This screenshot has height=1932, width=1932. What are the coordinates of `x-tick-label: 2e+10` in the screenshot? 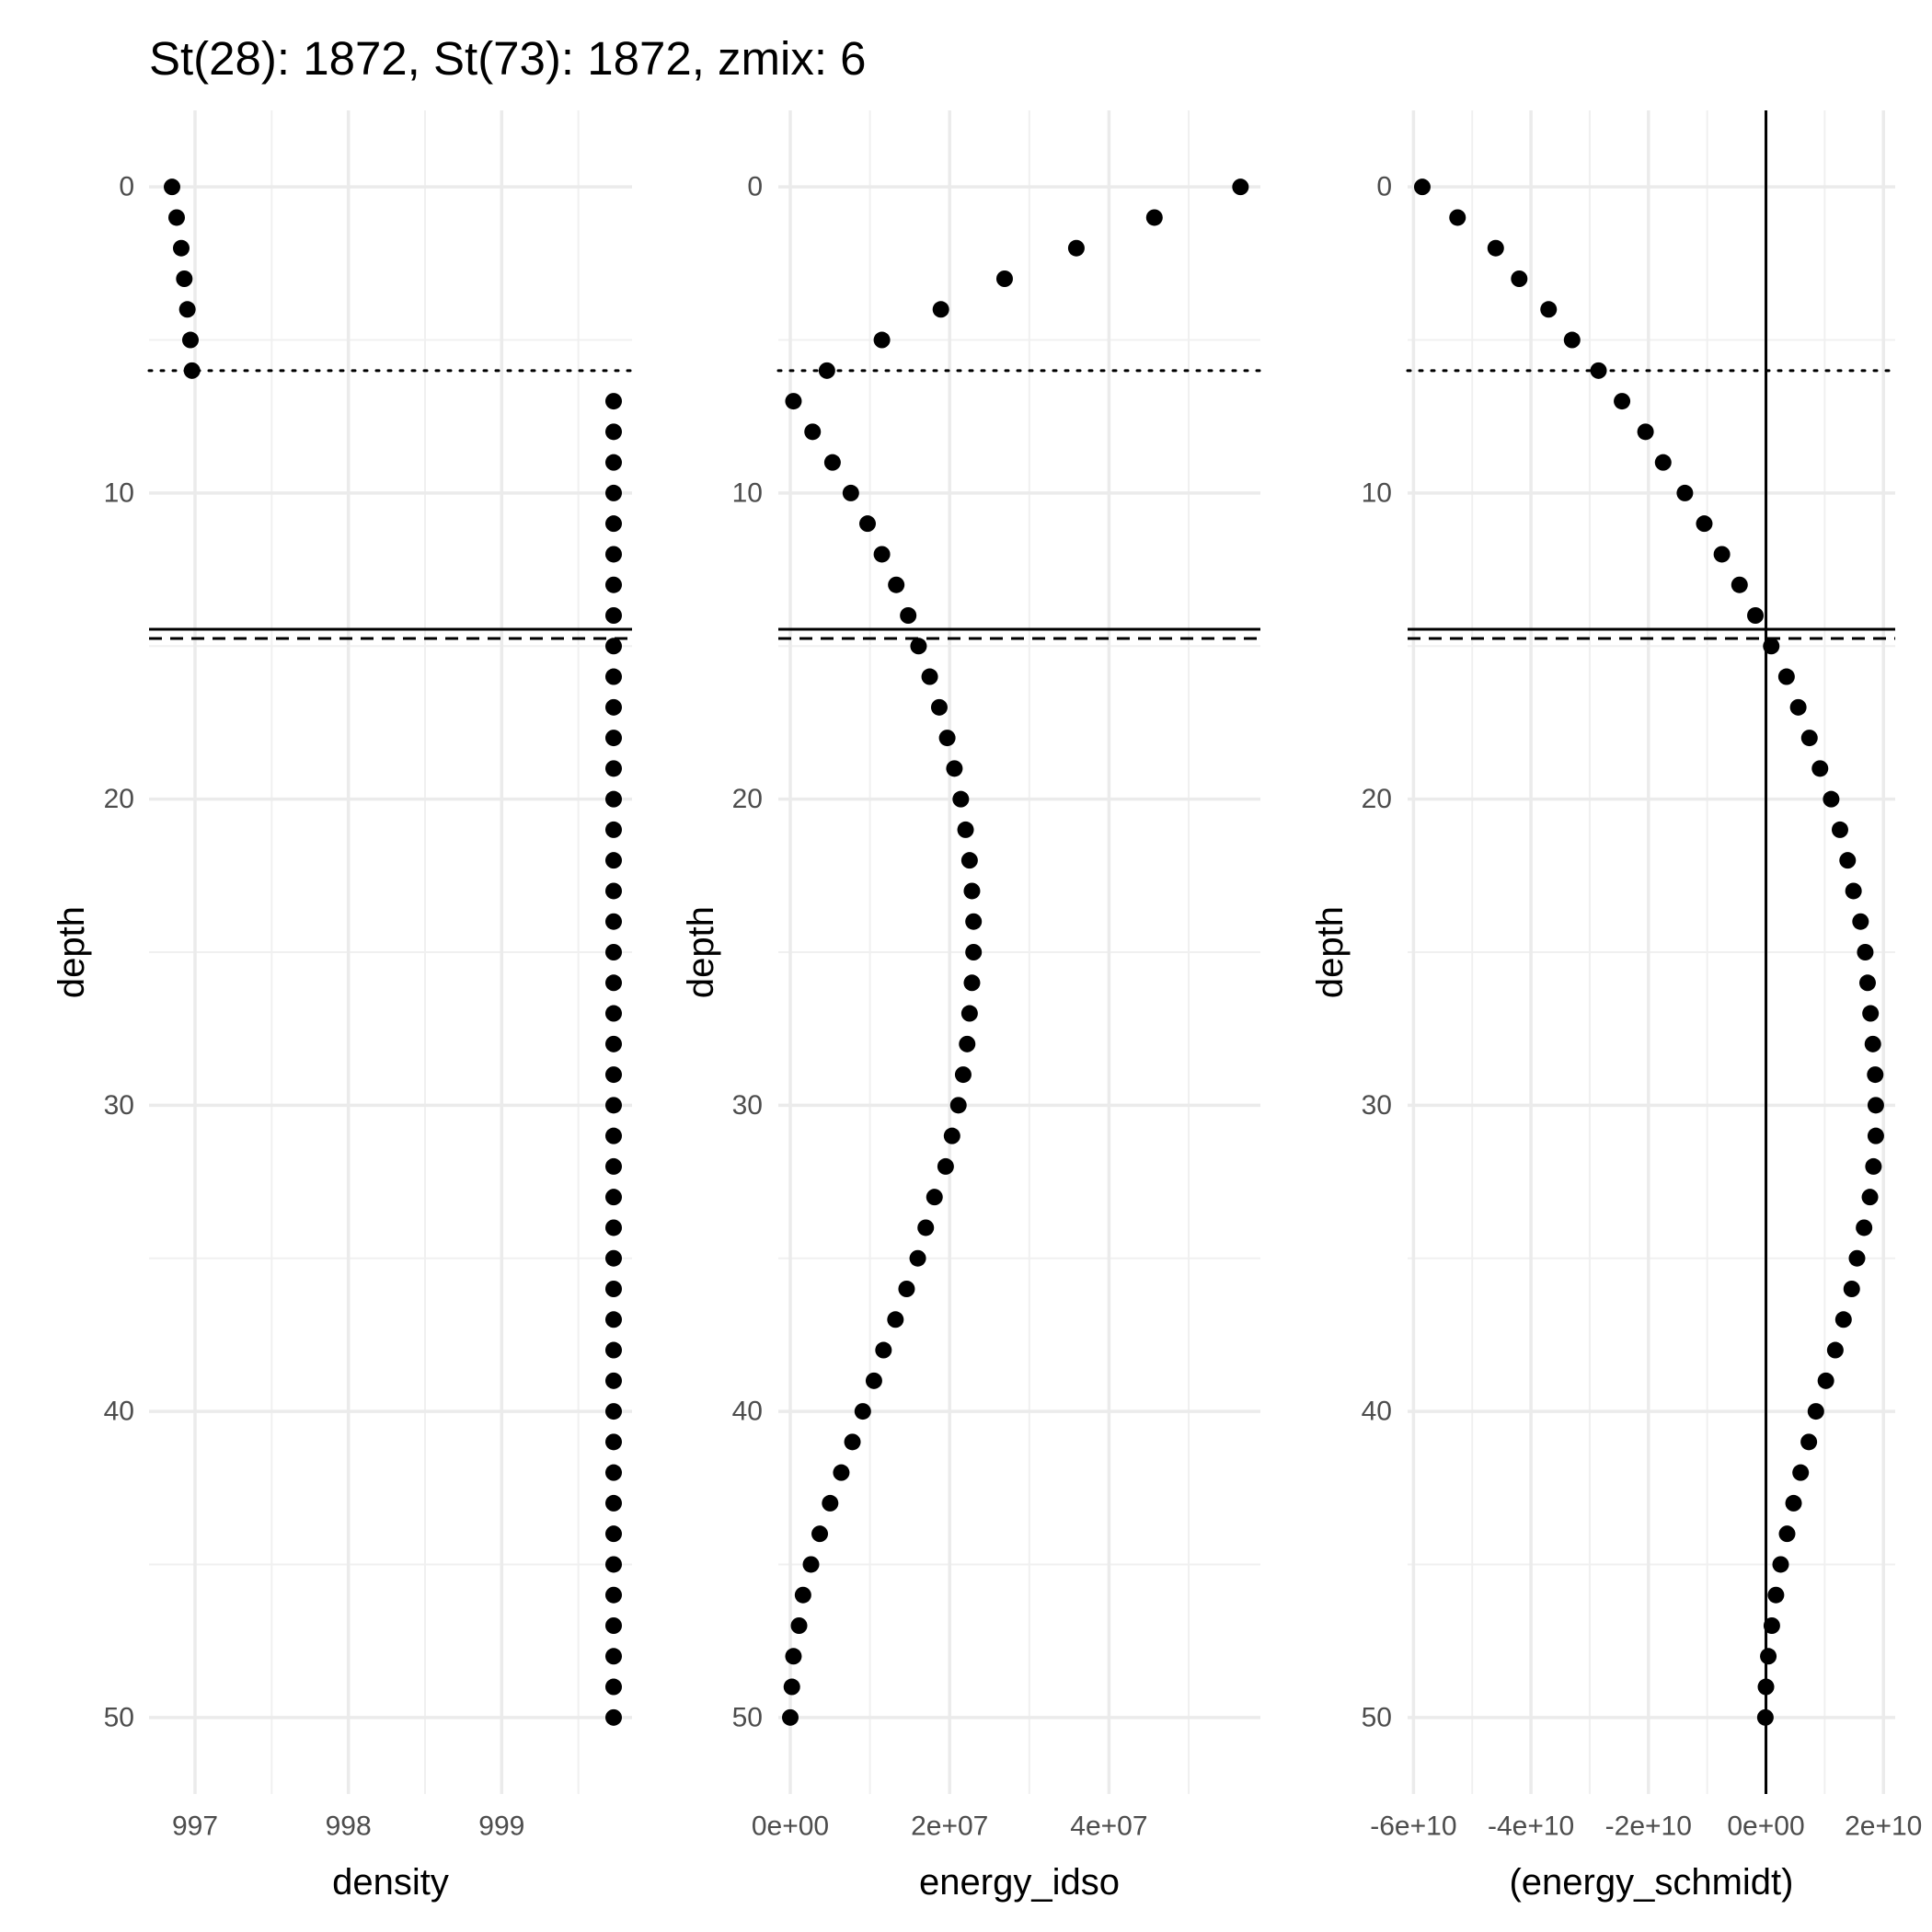 It's located at (1883, 1826).